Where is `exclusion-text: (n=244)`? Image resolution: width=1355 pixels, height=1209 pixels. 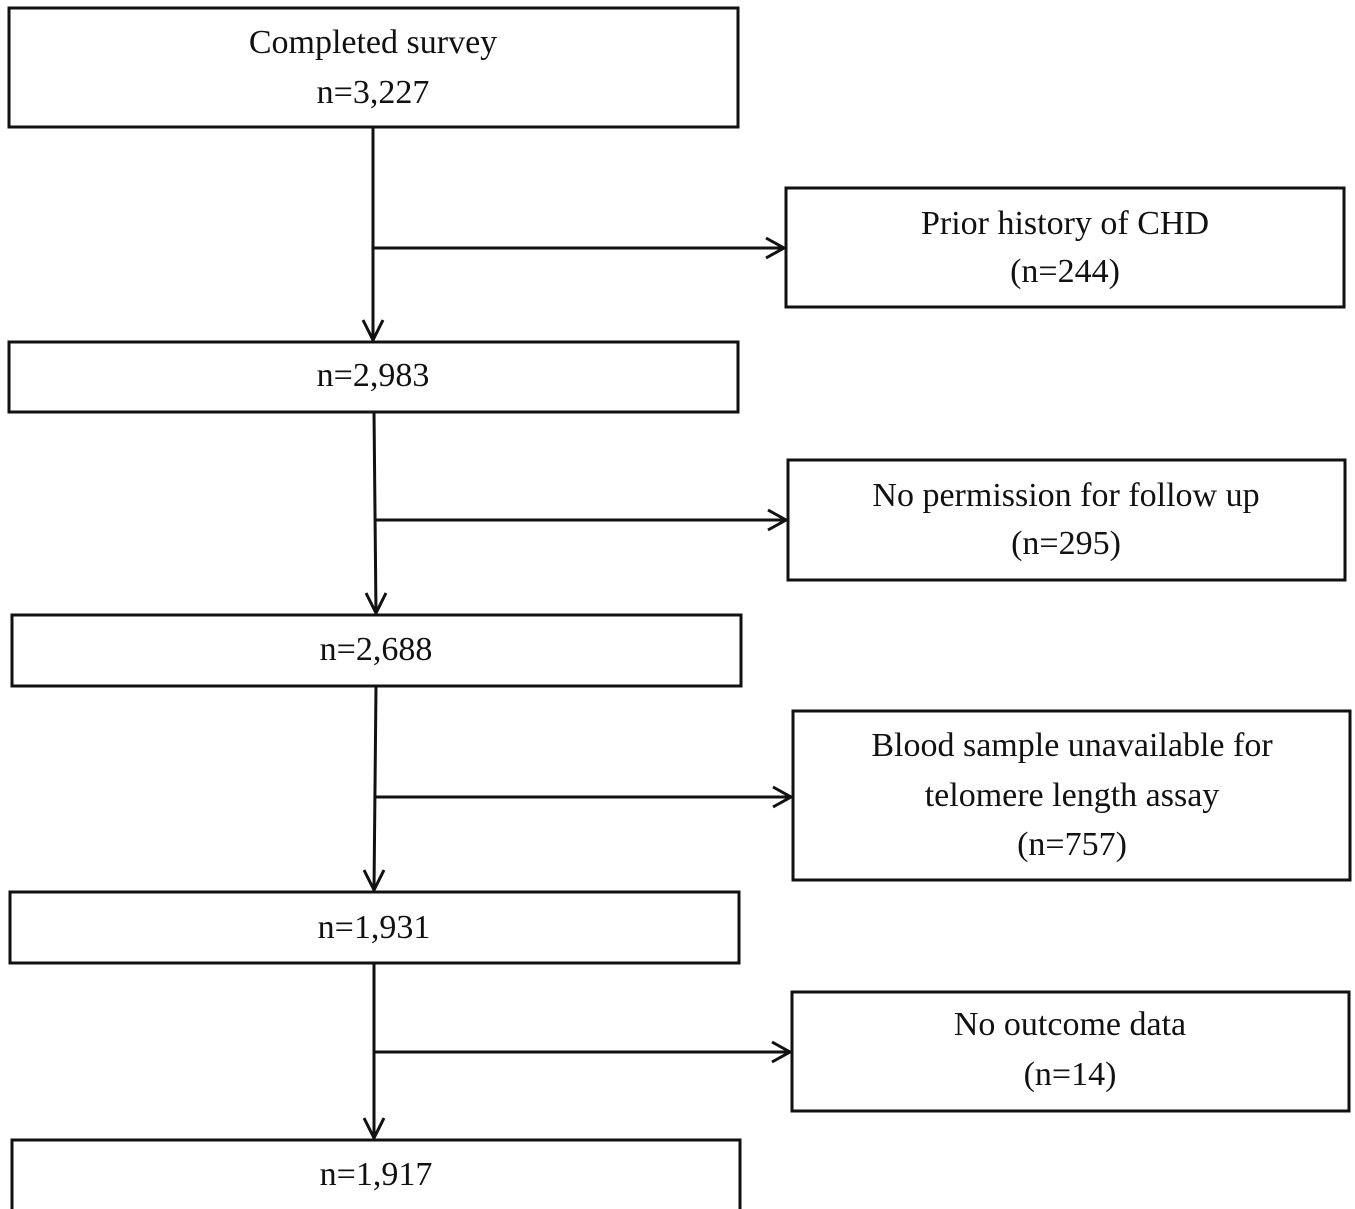
exclusion-text: (n=244) is located at coordinates (1065, 271).